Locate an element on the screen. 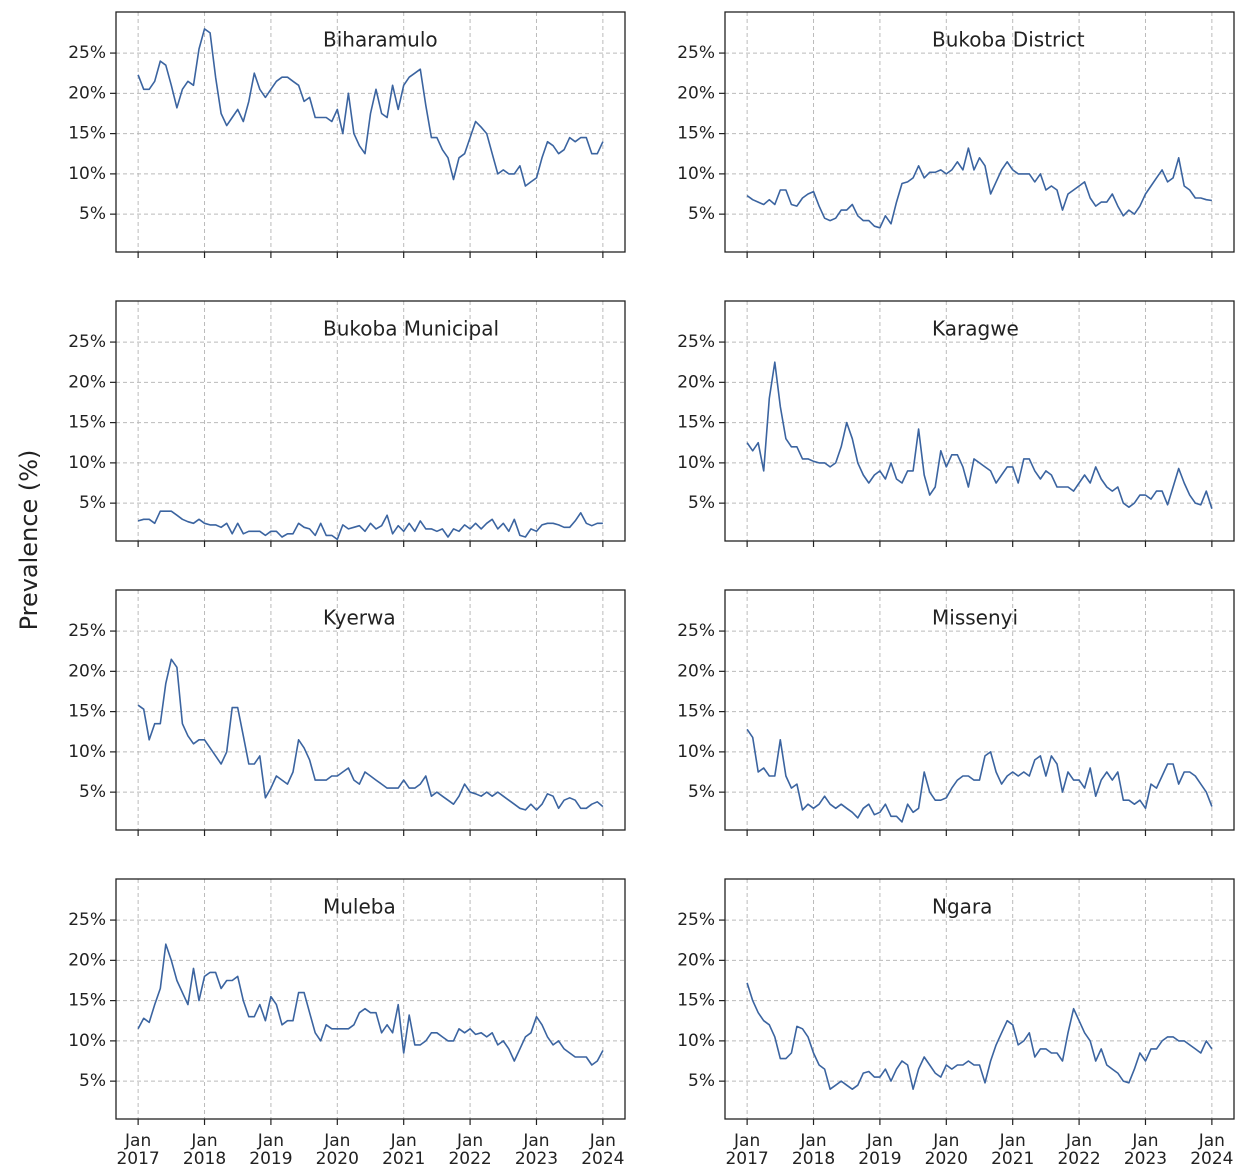 The height and width of the screenshot is (1174, 1238). panel-title: Ngara is located at coordinates (962, 907).